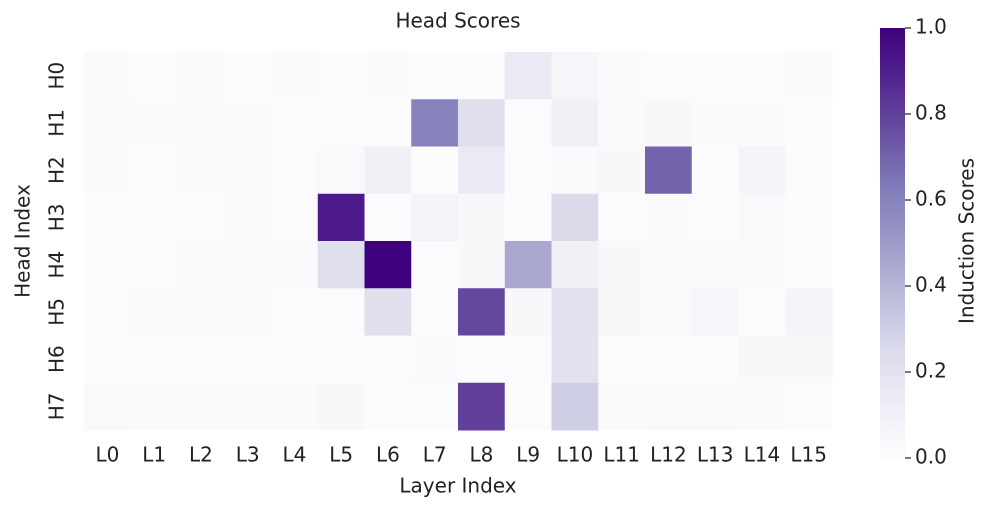 The width and height of the screenshot is (997, 513). What do you see at coordinates (435, 455) in the screenshot?
I see `x-tick-label: L7` at bounding box center [435, 455].